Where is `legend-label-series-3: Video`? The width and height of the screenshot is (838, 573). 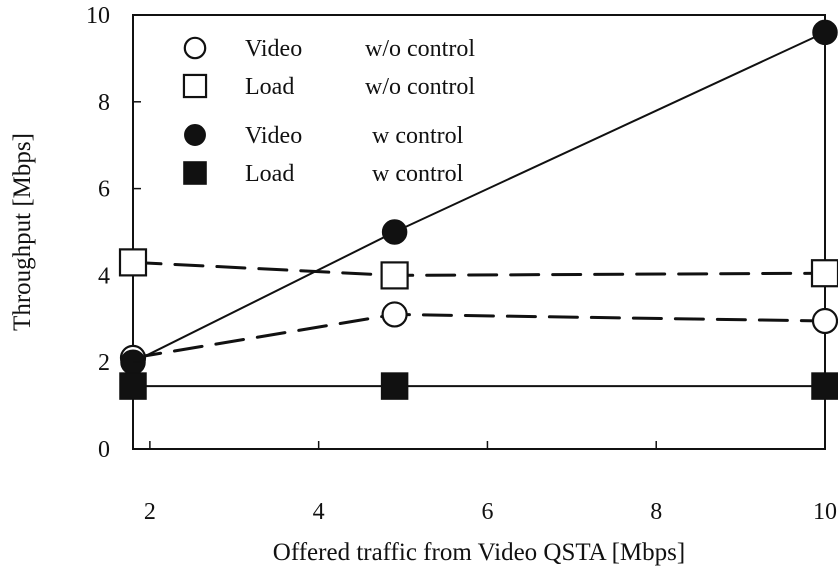
legend-label-series-3: Video is located at coordinates (273, 136).